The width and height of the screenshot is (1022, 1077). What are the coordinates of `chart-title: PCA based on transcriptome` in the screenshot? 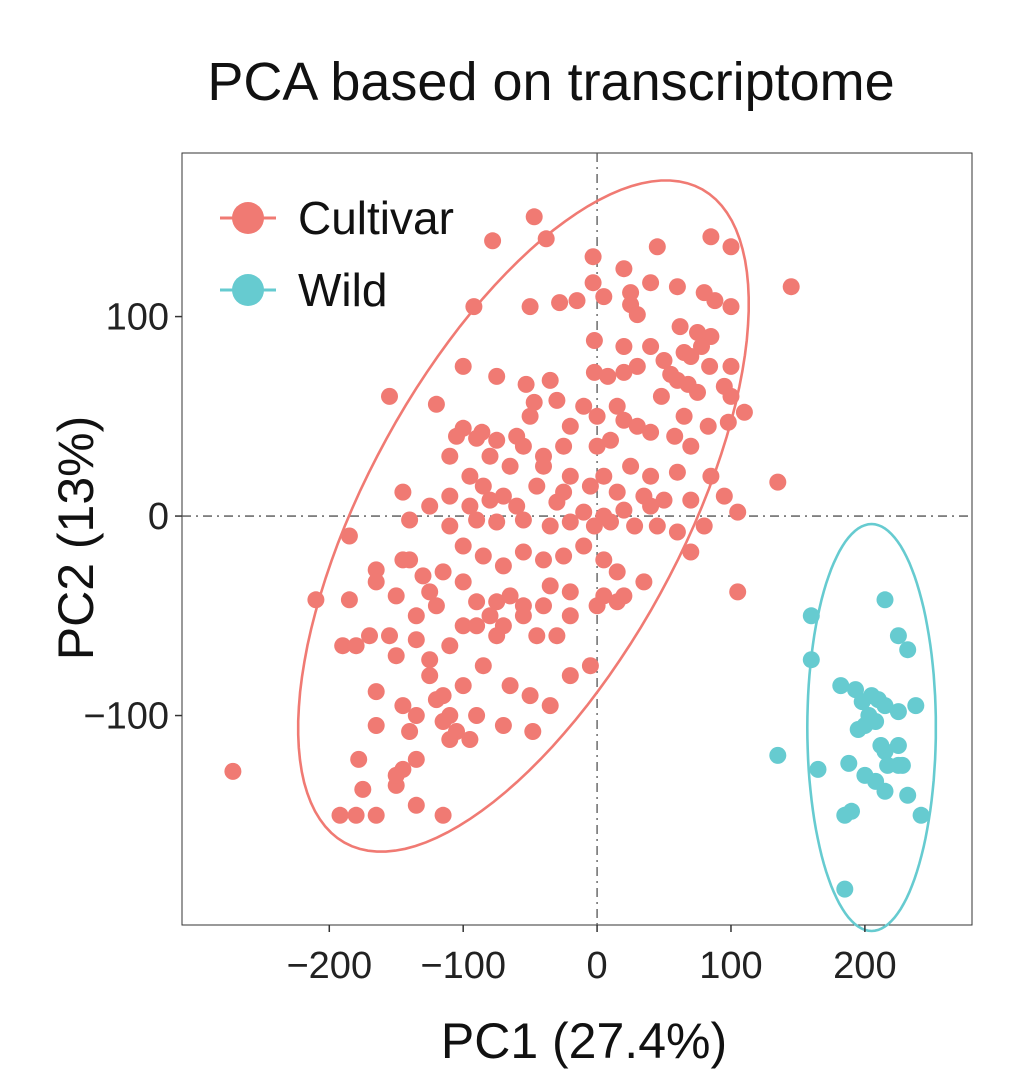 It's located at (550, 82).